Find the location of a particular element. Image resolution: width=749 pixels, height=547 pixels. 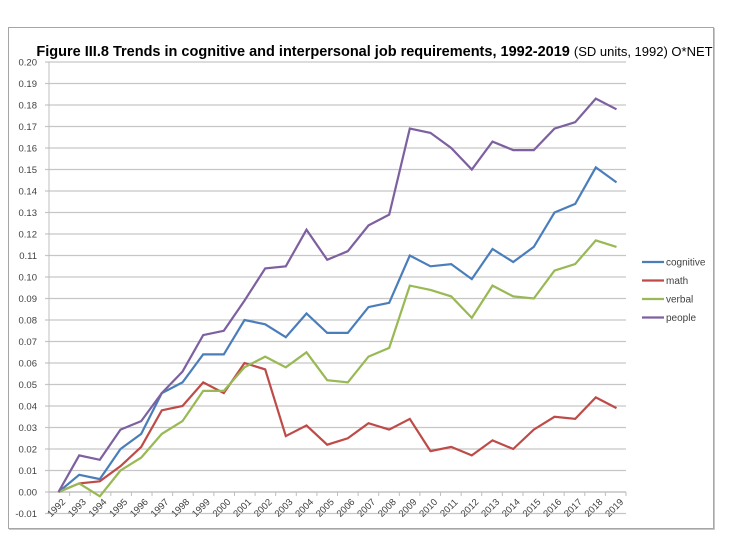

x-tick-label: 1999 is located at coordinates (201, 508).